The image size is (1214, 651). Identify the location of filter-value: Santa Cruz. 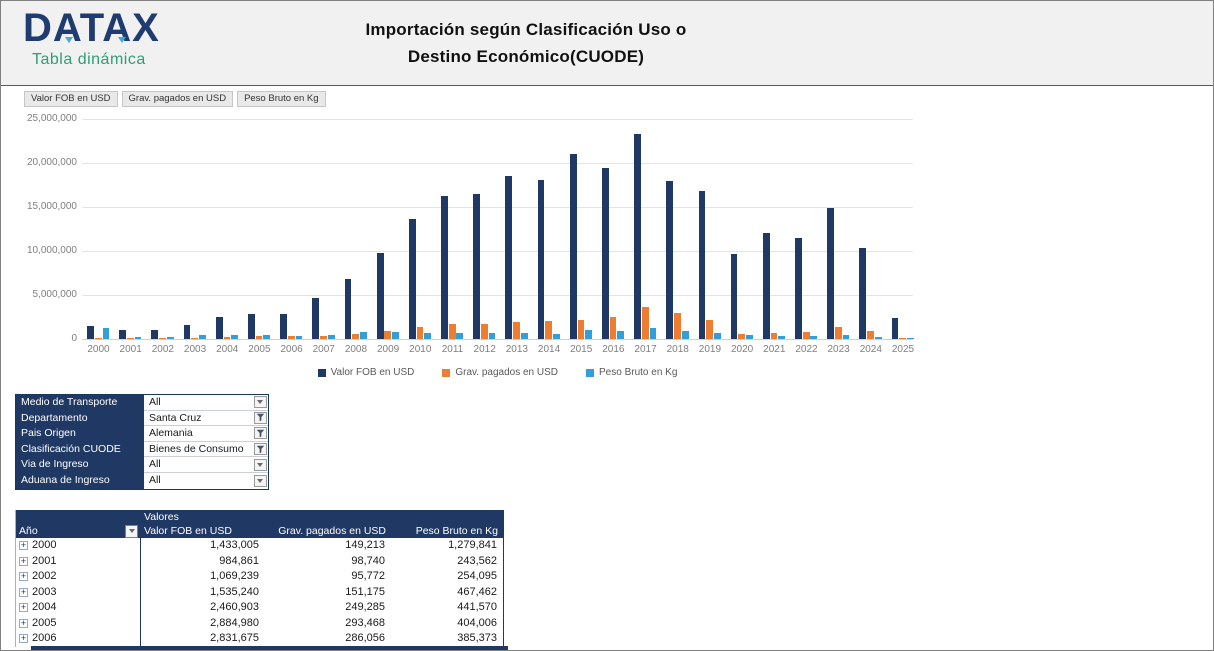
(198, 418).